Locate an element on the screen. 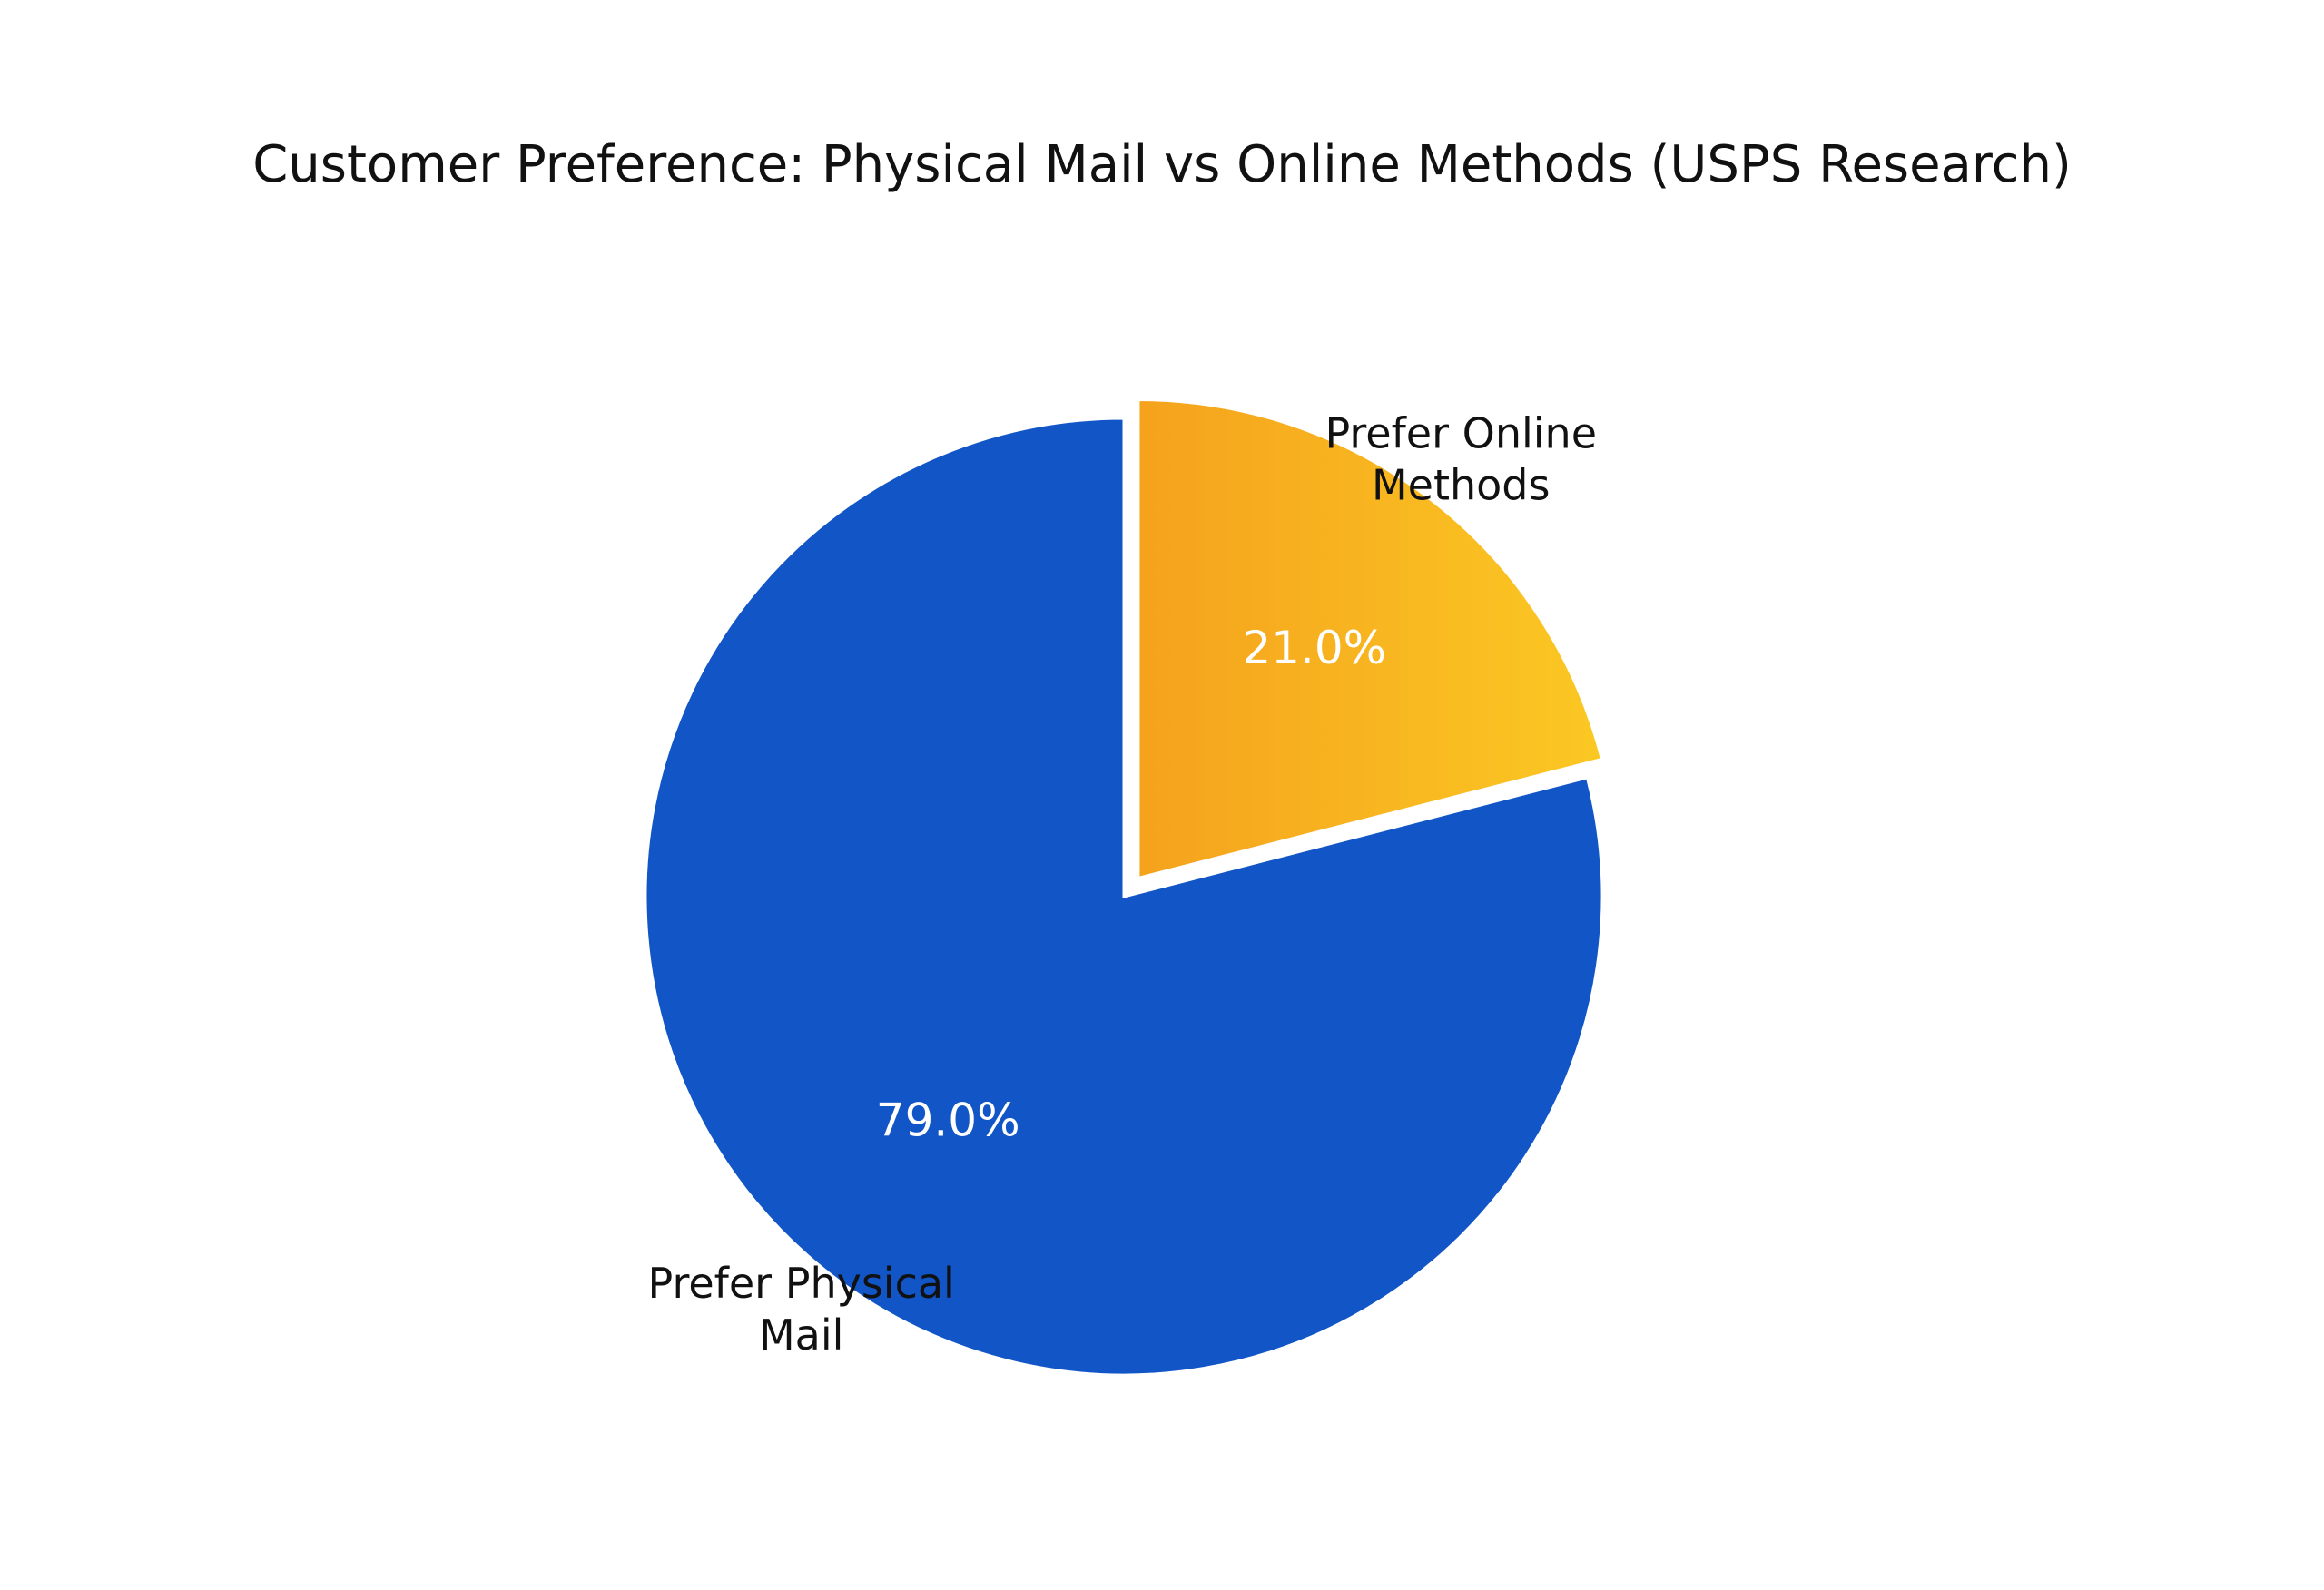  slice-value-label-0: 21.0% is located at coordinates (1314, 648).